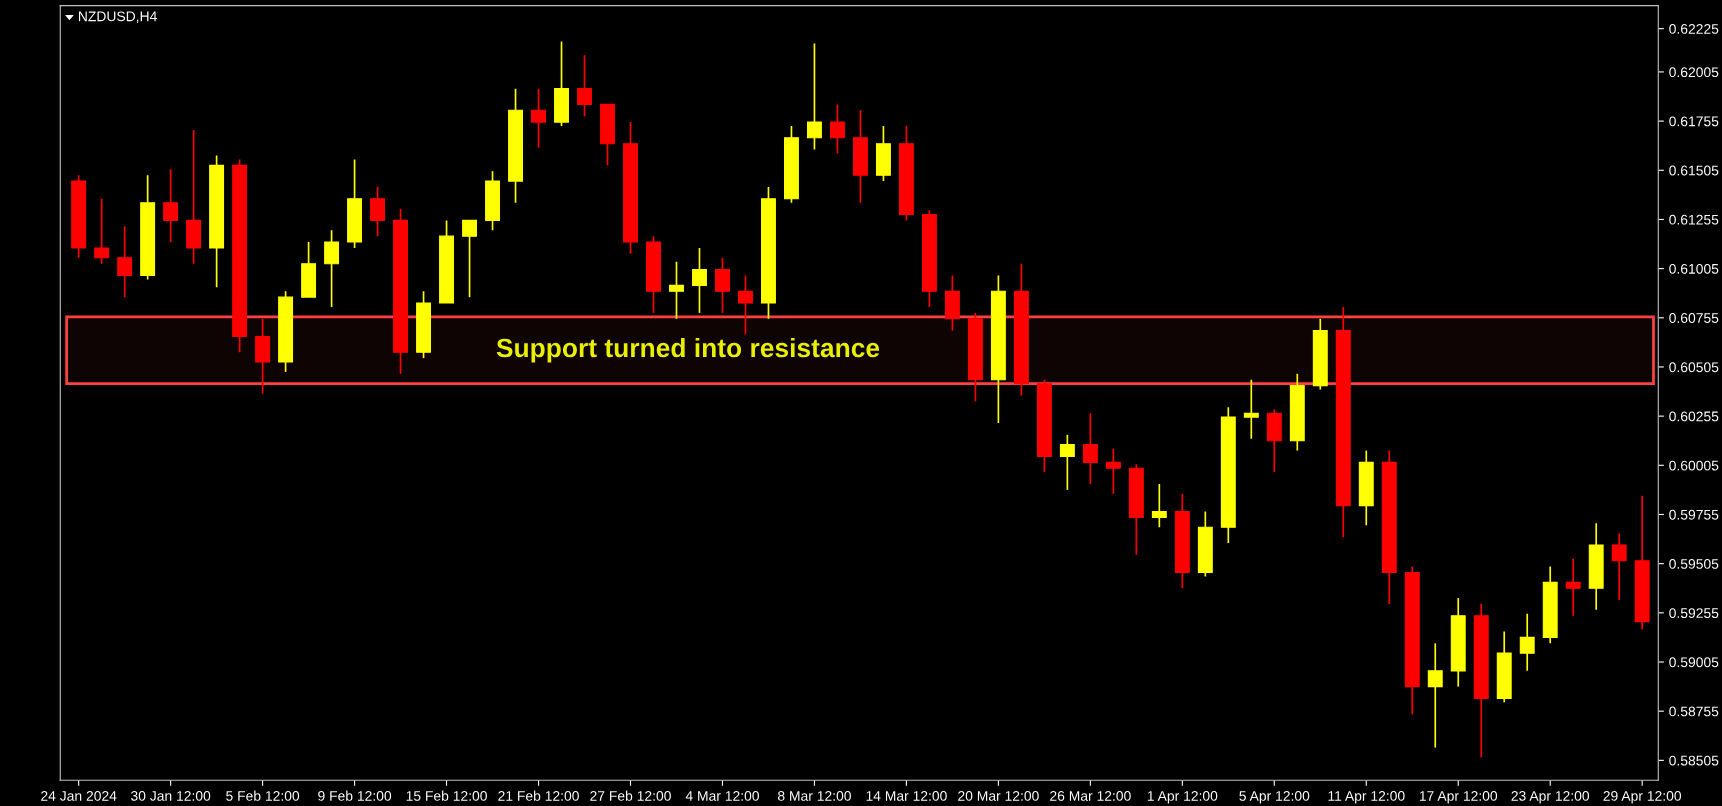 This screenshot has width=1722, height=806. I want to click on x-tick-label: 27 Feb 12:00, so click(630, 795).